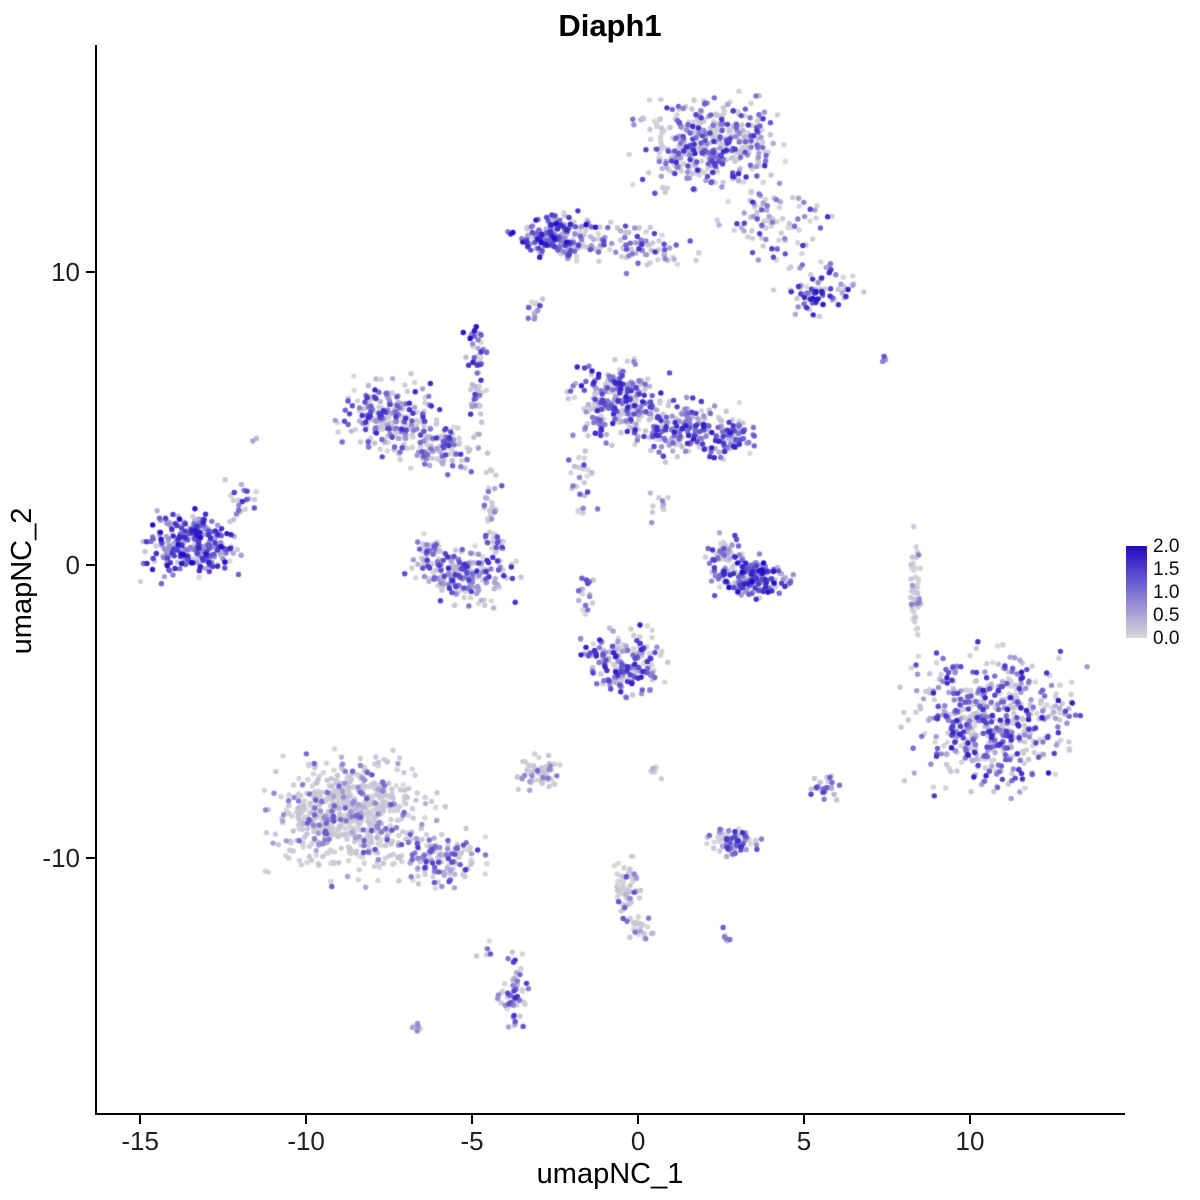  What do you see at coordinates (1166, 546) in the screenshot?
I see `colorbar-tick-label: 2.0` at bounding box center [1166, 546].